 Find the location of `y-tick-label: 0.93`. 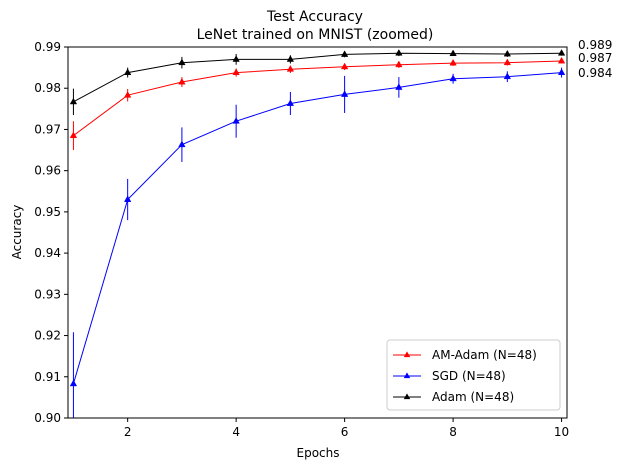

y-tick-label: 0.93 is located at coordinates (47, 294).